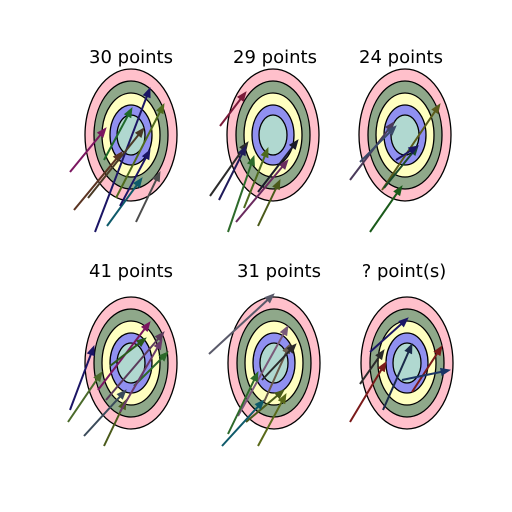  I want to click on target-panel: 41 points, so click(122, 353).